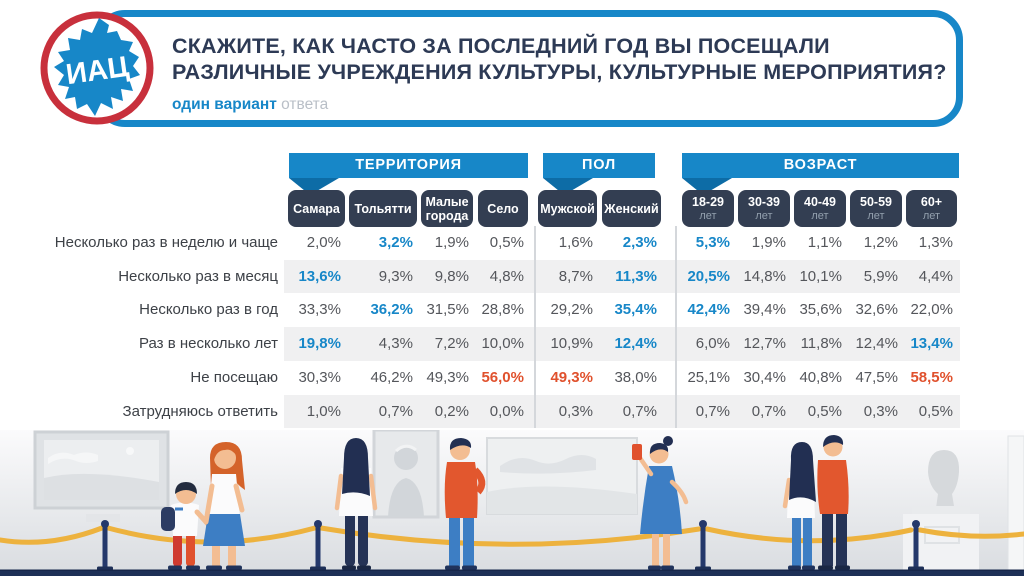 The image size is (1024, 576). Describe the element at coordinates (636, 276) in the screenshot. I see `table-cell: 11,3%` at that location.